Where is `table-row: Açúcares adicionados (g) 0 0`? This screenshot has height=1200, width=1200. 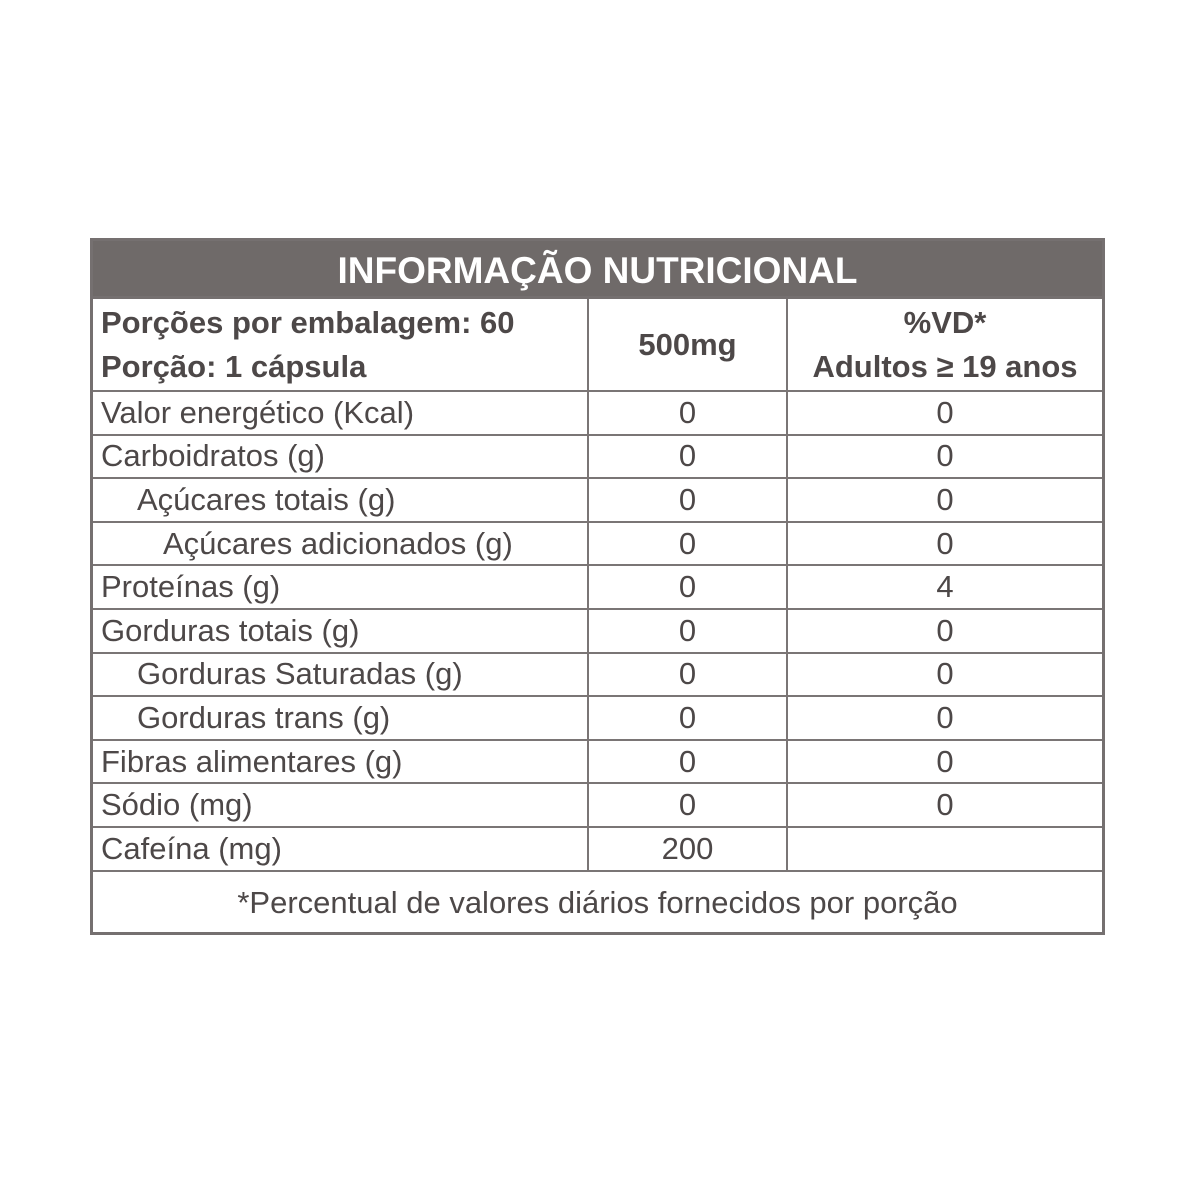
table-row: Açúcares adicionados (g) 0 0 is located at coordinates (597, 543).